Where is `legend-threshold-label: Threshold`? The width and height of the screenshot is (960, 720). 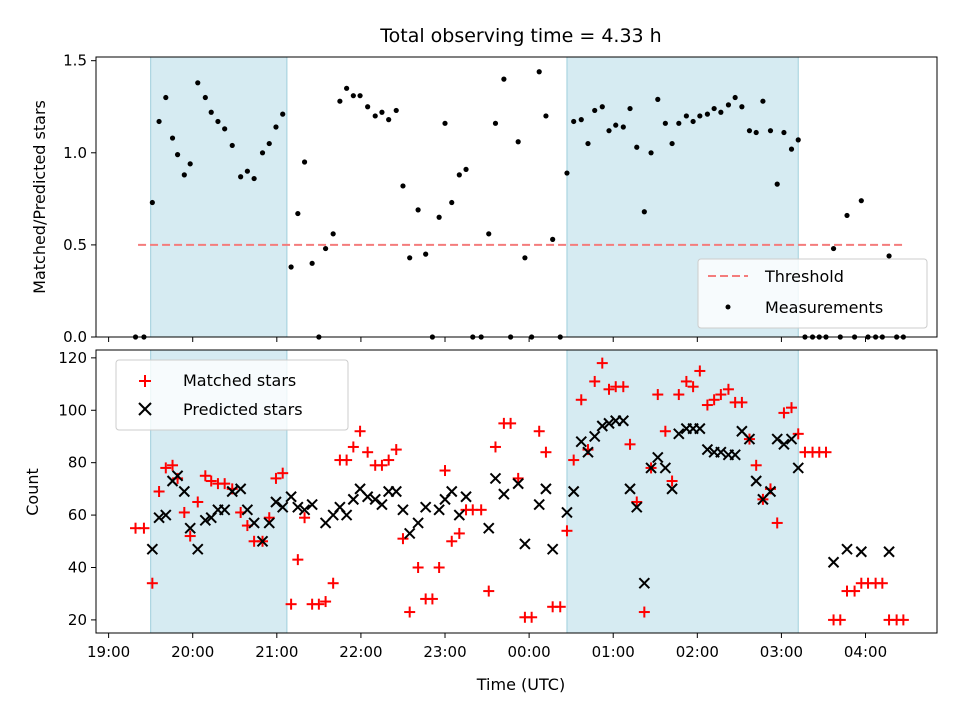
legend-threshold-label: Threshold is located at coordinates (804, 276).